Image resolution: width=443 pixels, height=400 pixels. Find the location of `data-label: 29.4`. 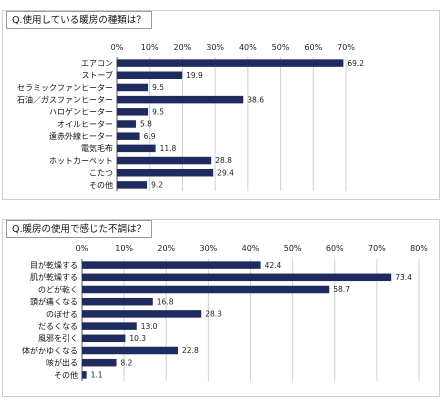

data-label: 29.4 is located at coordinates (225, 172).